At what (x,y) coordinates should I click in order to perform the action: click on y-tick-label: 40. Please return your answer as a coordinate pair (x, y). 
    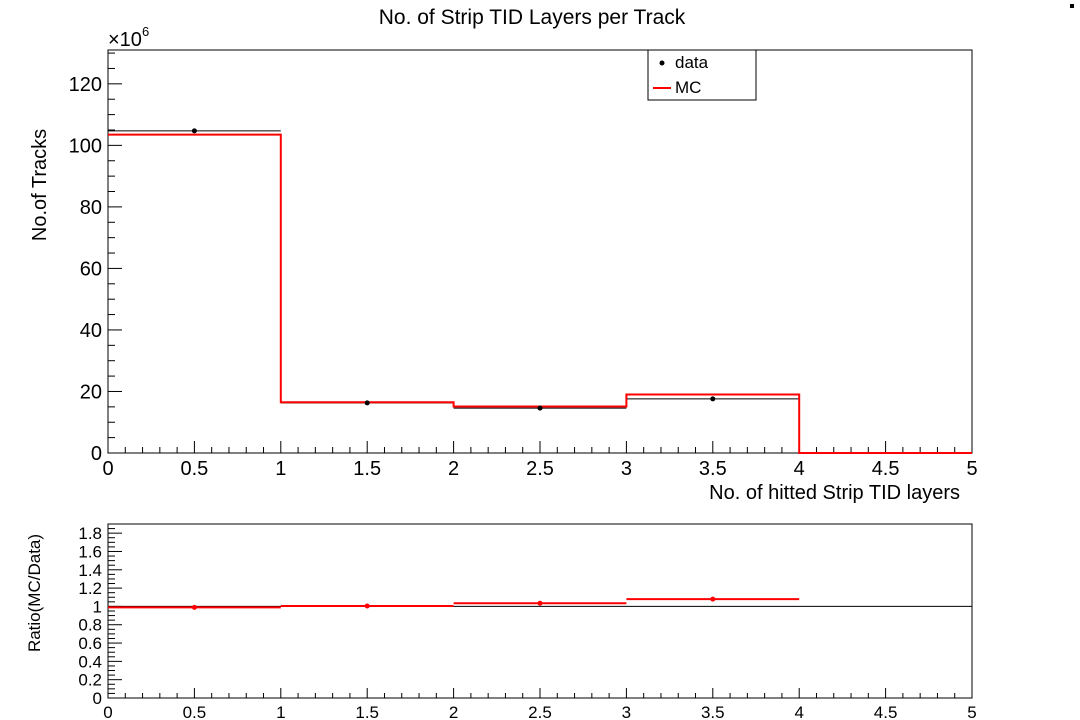
    Looking at the image, I should click on (91, 331).